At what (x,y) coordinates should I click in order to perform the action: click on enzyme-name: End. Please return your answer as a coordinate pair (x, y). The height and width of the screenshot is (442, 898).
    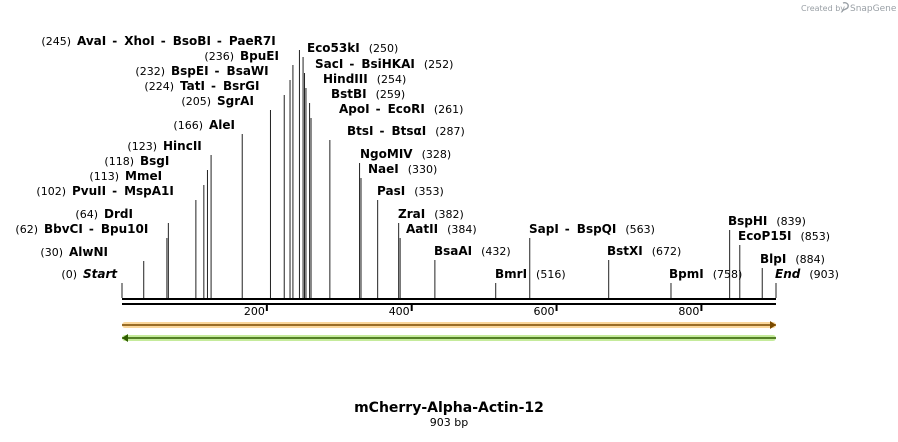
    Looking at the image, I should click on (788, 274).